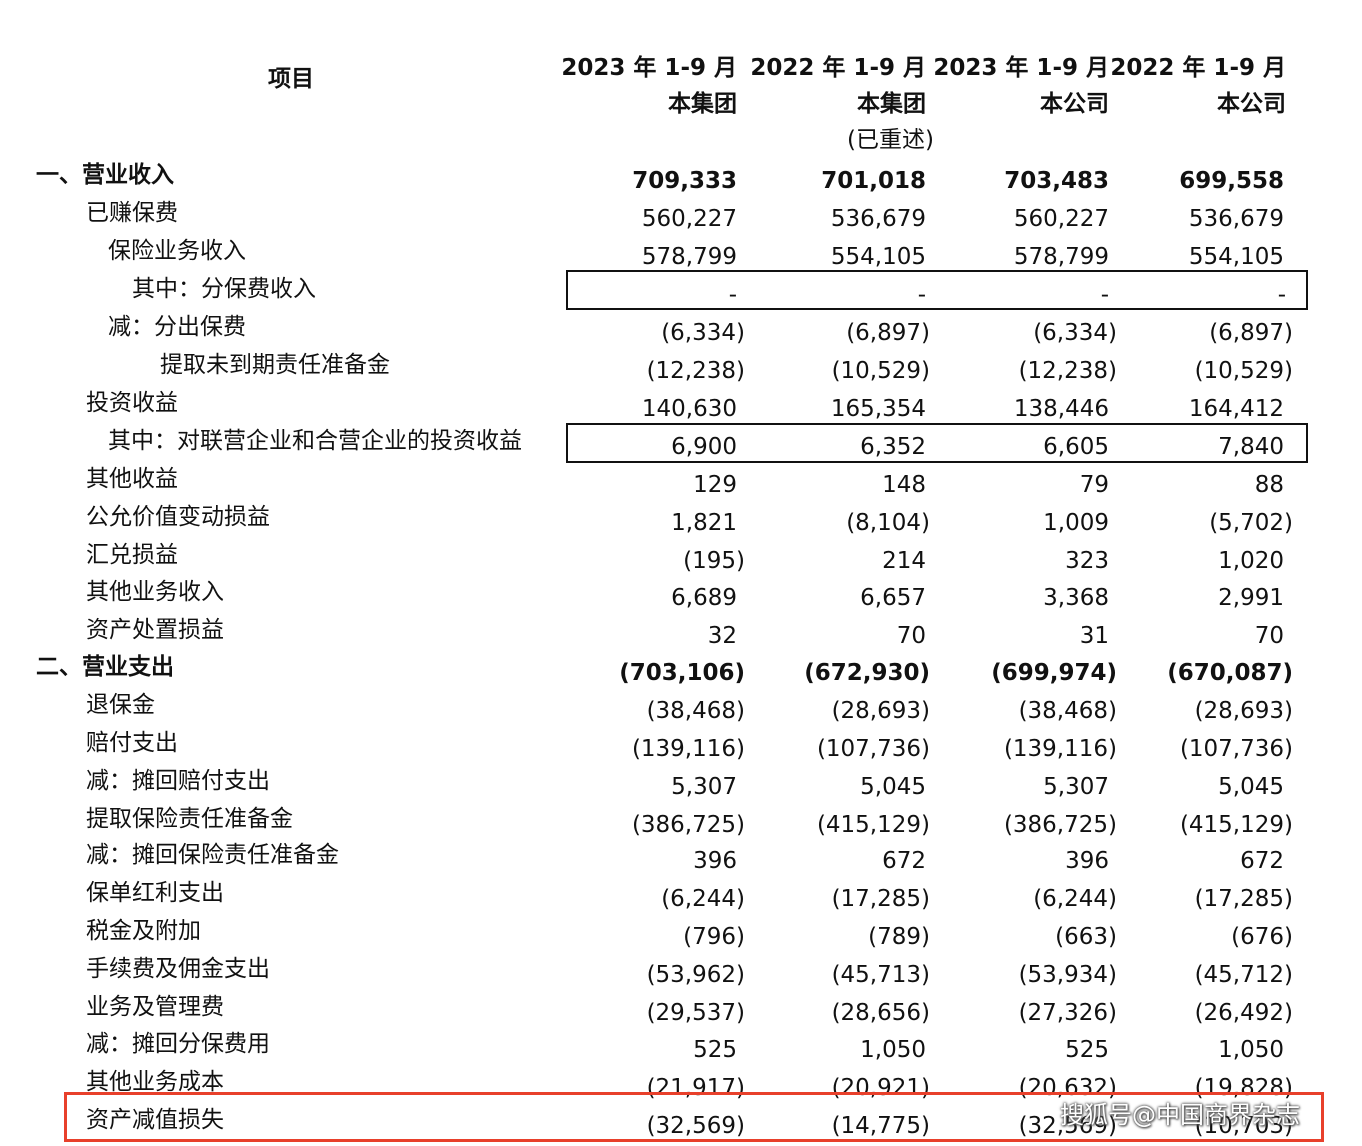 The height and width of the screenshot is (1146, 1362). What do you see at coordinates (178, 1044) in the screenshot?
I see `row-label: 减：摊回分保费用` at bounding box center [178, 1044].